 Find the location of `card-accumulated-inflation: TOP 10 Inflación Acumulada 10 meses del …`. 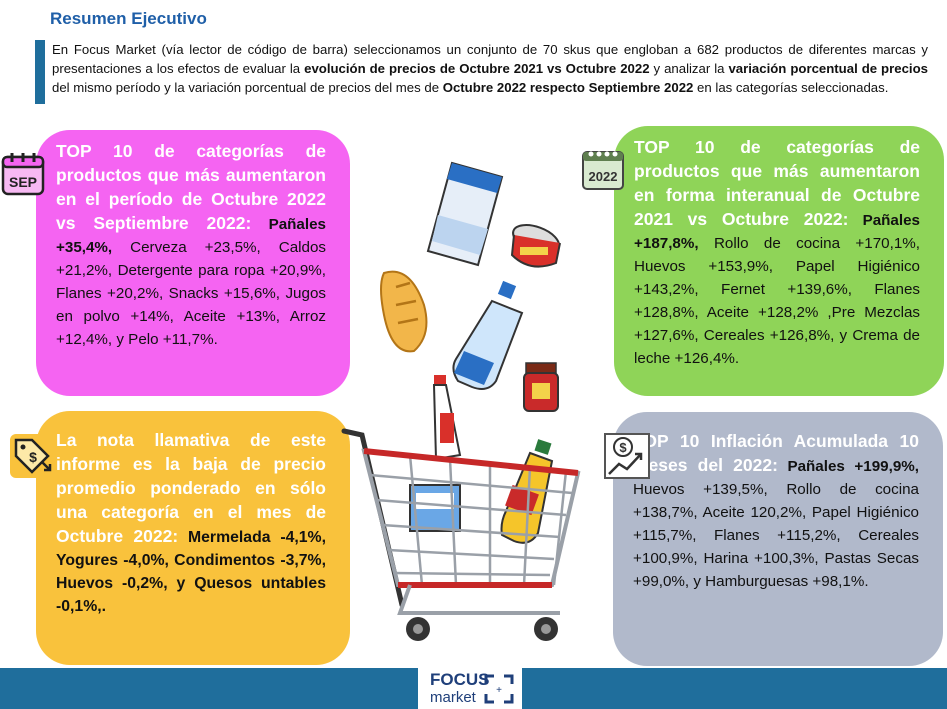

card-accumulated-inflation: TOP 10 Inflación Acumulada 10 meses del … is located at coordinates (778, 539).